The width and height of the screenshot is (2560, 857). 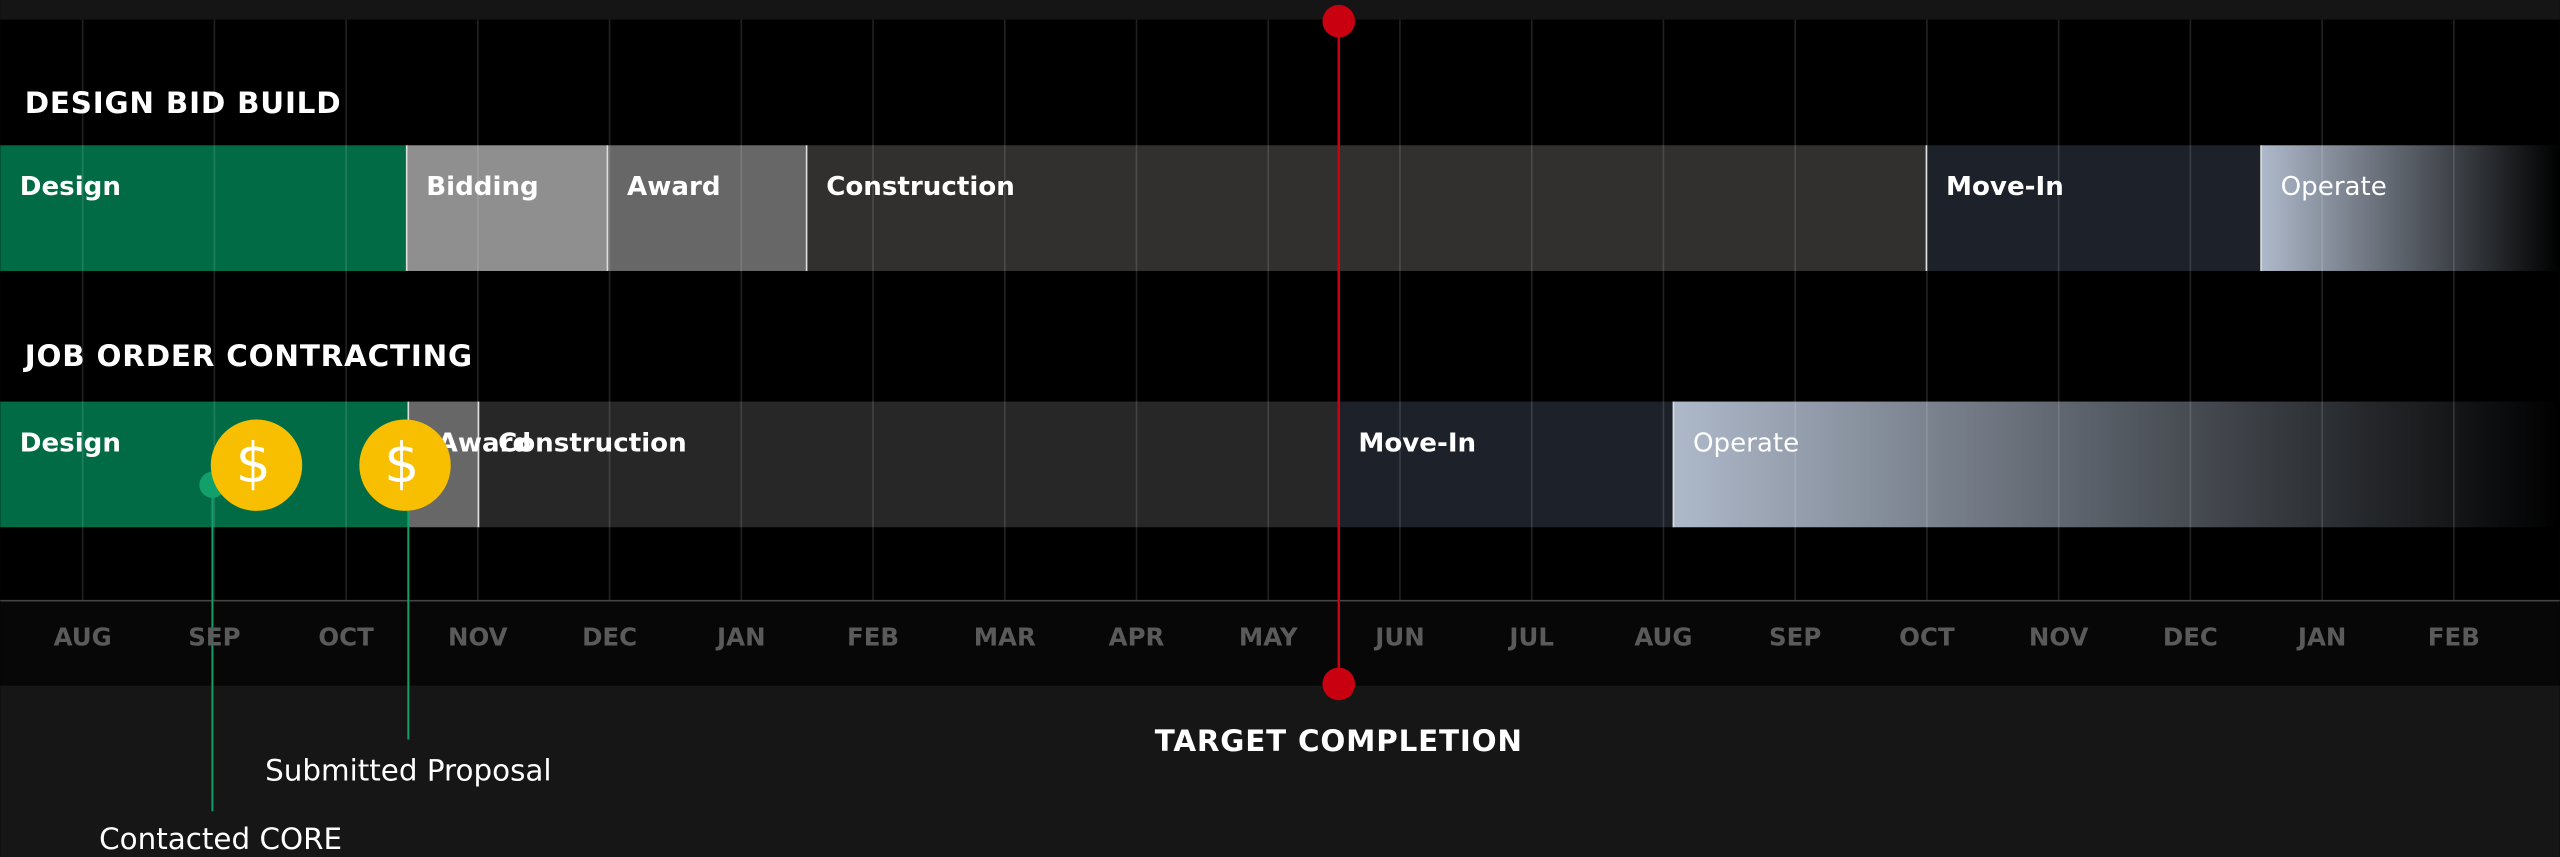 I want to click on top-strip, so click(x=1280, y=10).